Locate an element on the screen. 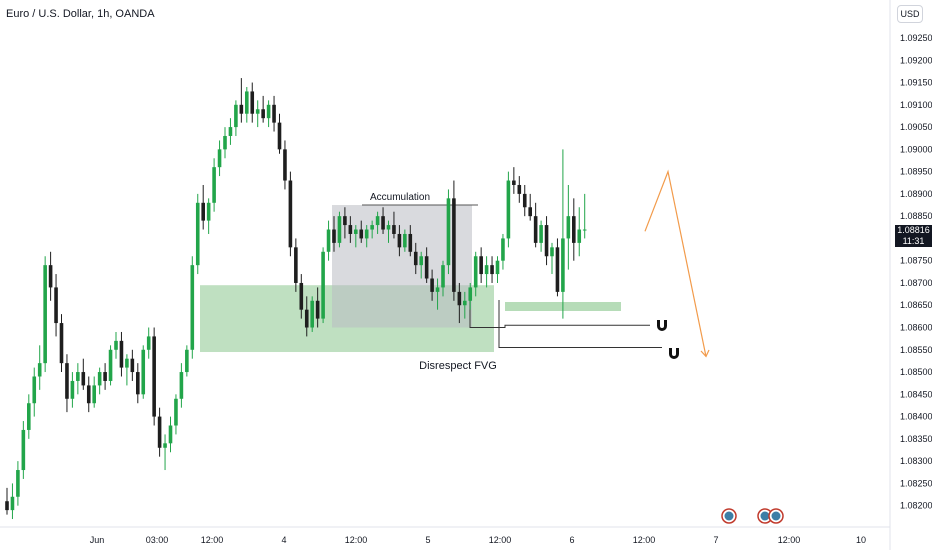 This screenshot has width=932, height=550. y-tick-label: 1.09250 is located at coordinates (916, 38).